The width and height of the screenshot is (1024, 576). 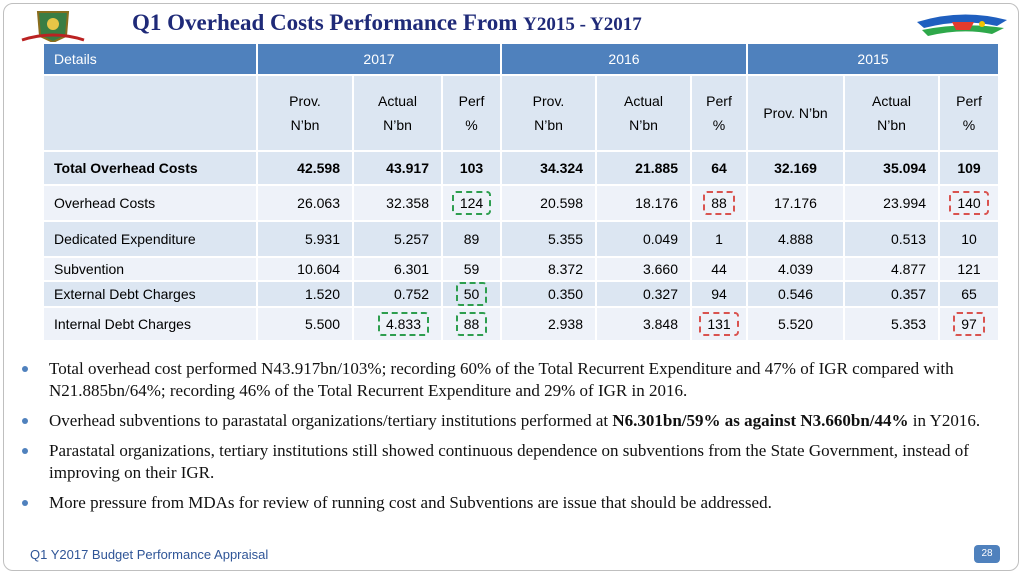 I want to click on cell-value: 1, so click(x=719, y=239).